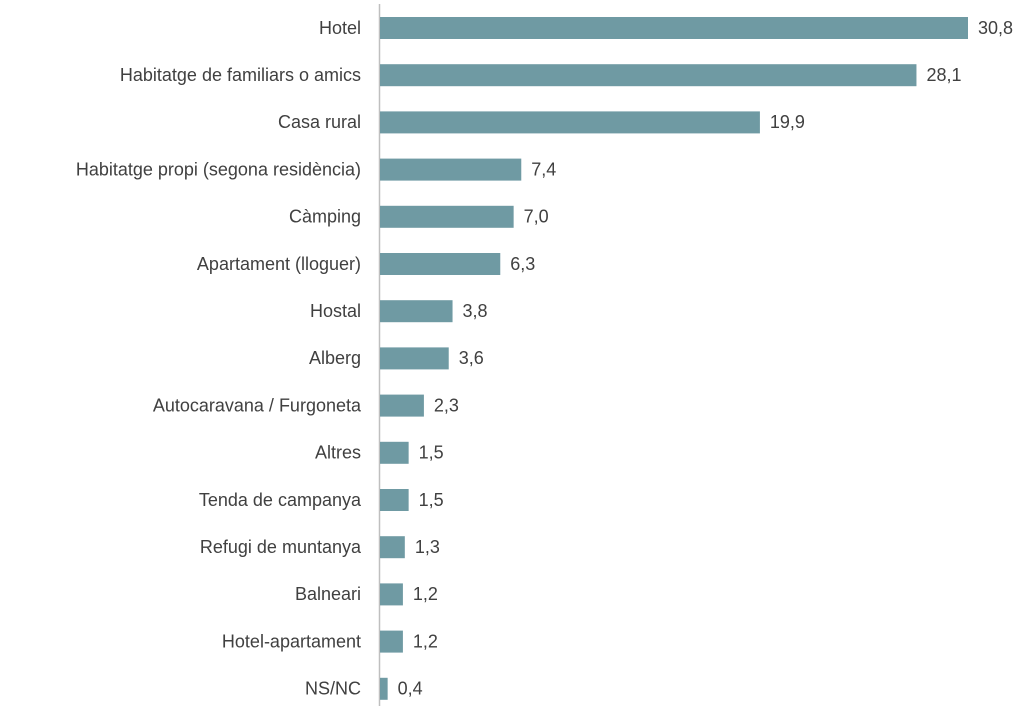 This screenshot has height=707, width=1026. Describe the element at coordinates (522, 264) in the screenshot. I see `value-label: 6,3` at that location.